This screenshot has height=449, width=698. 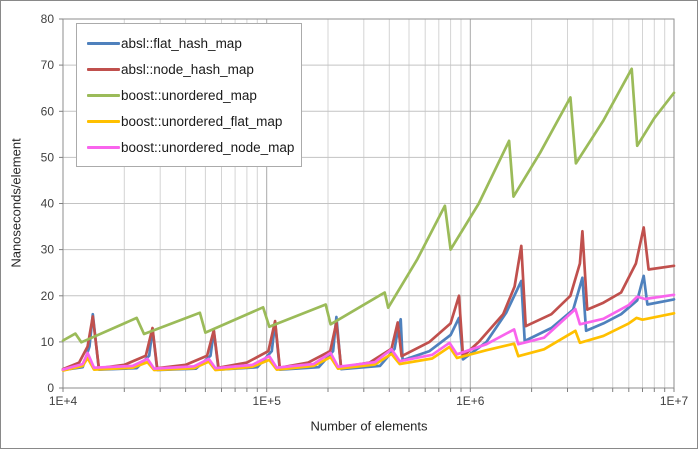 I want to click on svg-text: 40, so click(x=48, y=204).